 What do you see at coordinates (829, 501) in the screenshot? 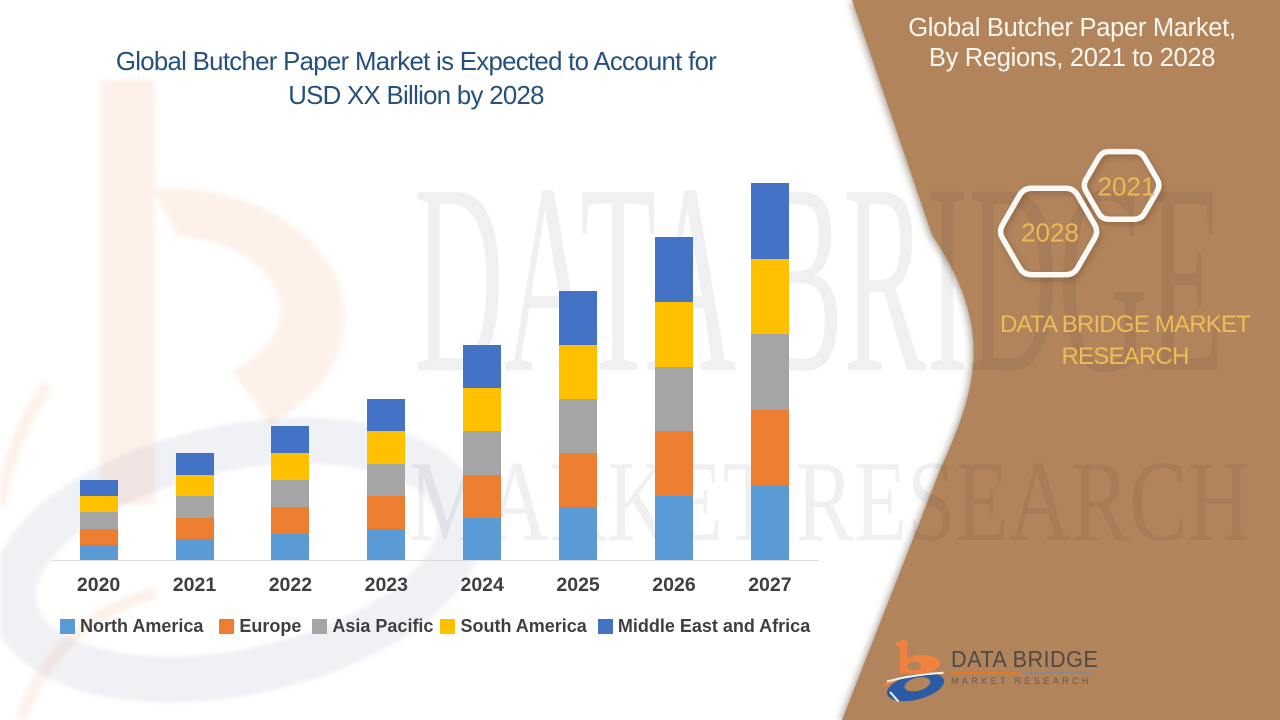
I see `svg-text: MARKET RESEARCH` at bounding box center [829, 501].